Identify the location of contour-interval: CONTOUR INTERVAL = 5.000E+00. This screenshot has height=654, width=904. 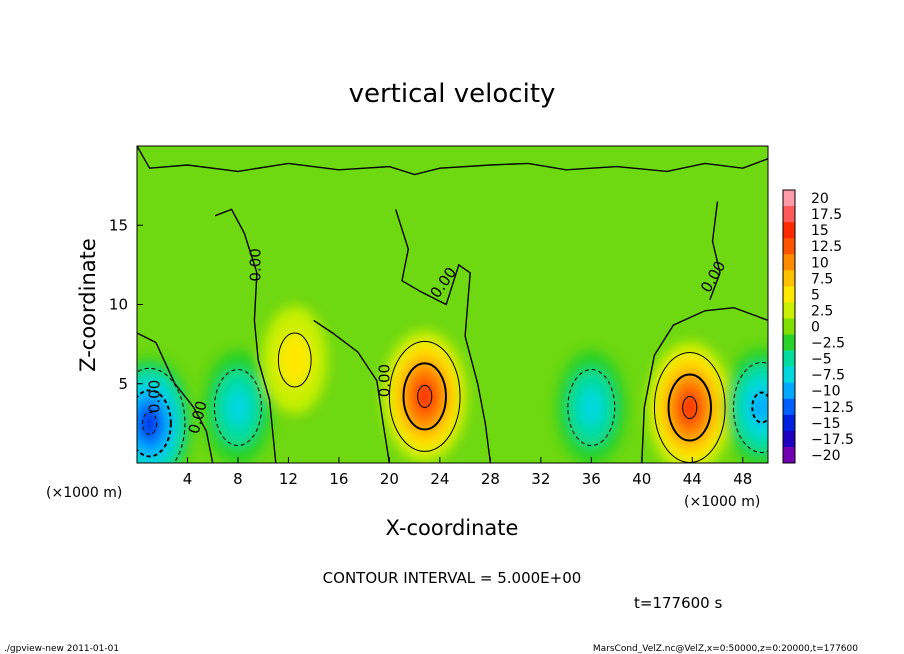
(452, 578).